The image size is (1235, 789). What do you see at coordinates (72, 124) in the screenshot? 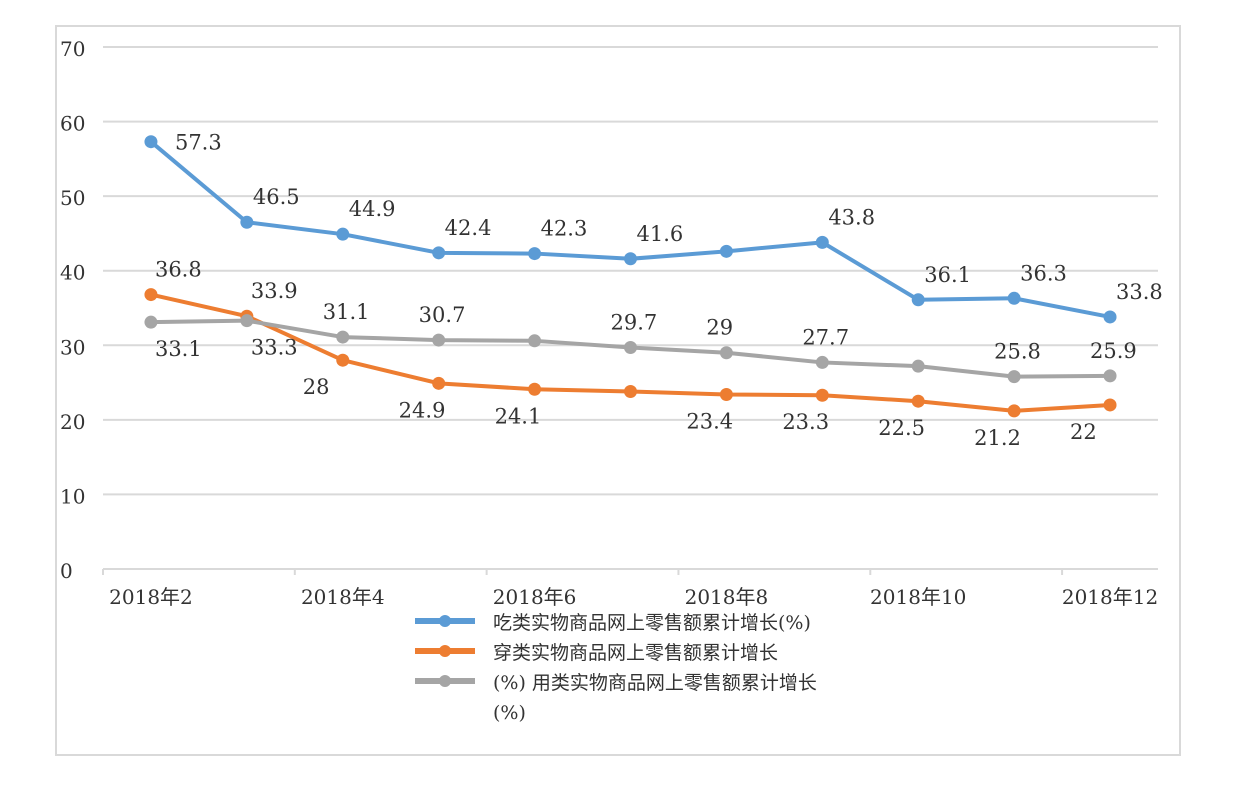
I see `y-tick-label: 60` at bounding box center [72, 124].